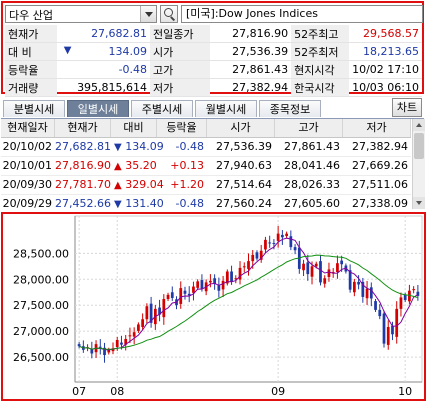 The image size is (428, 402). Describe the element at coordinates (118, 147) in the screenshot. I see `down-arrow-icon: ▼` at that location.